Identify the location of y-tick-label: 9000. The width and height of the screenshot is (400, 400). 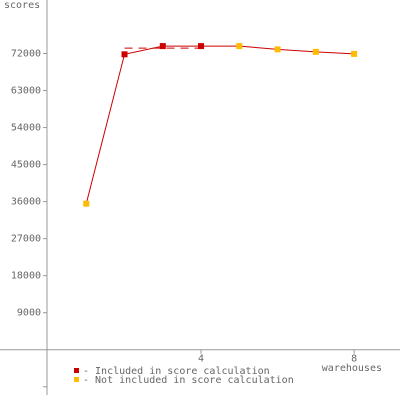
(29, 313).